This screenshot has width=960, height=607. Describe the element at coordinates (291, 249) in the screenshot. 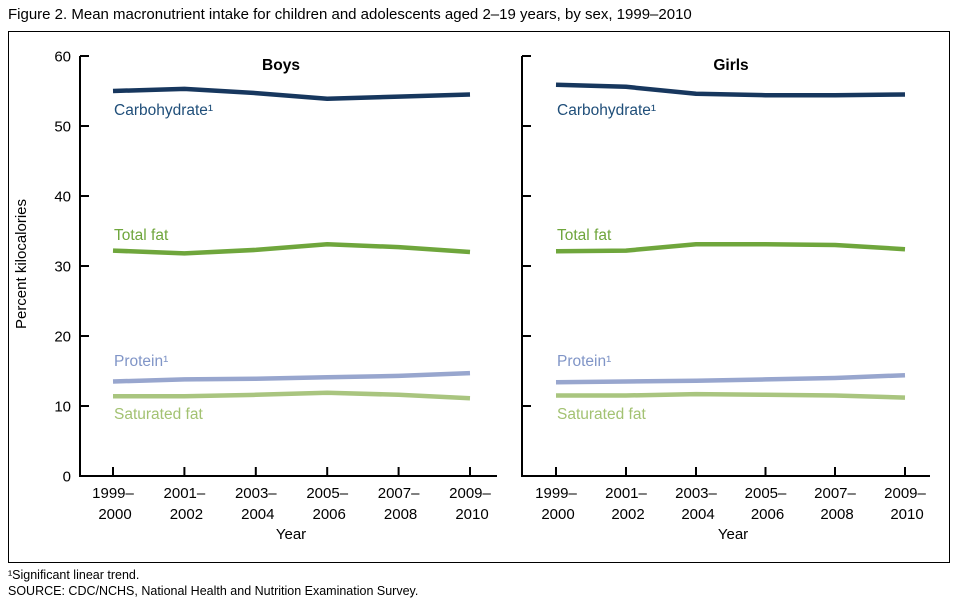

I see `line-total-fat-boys` at that location.